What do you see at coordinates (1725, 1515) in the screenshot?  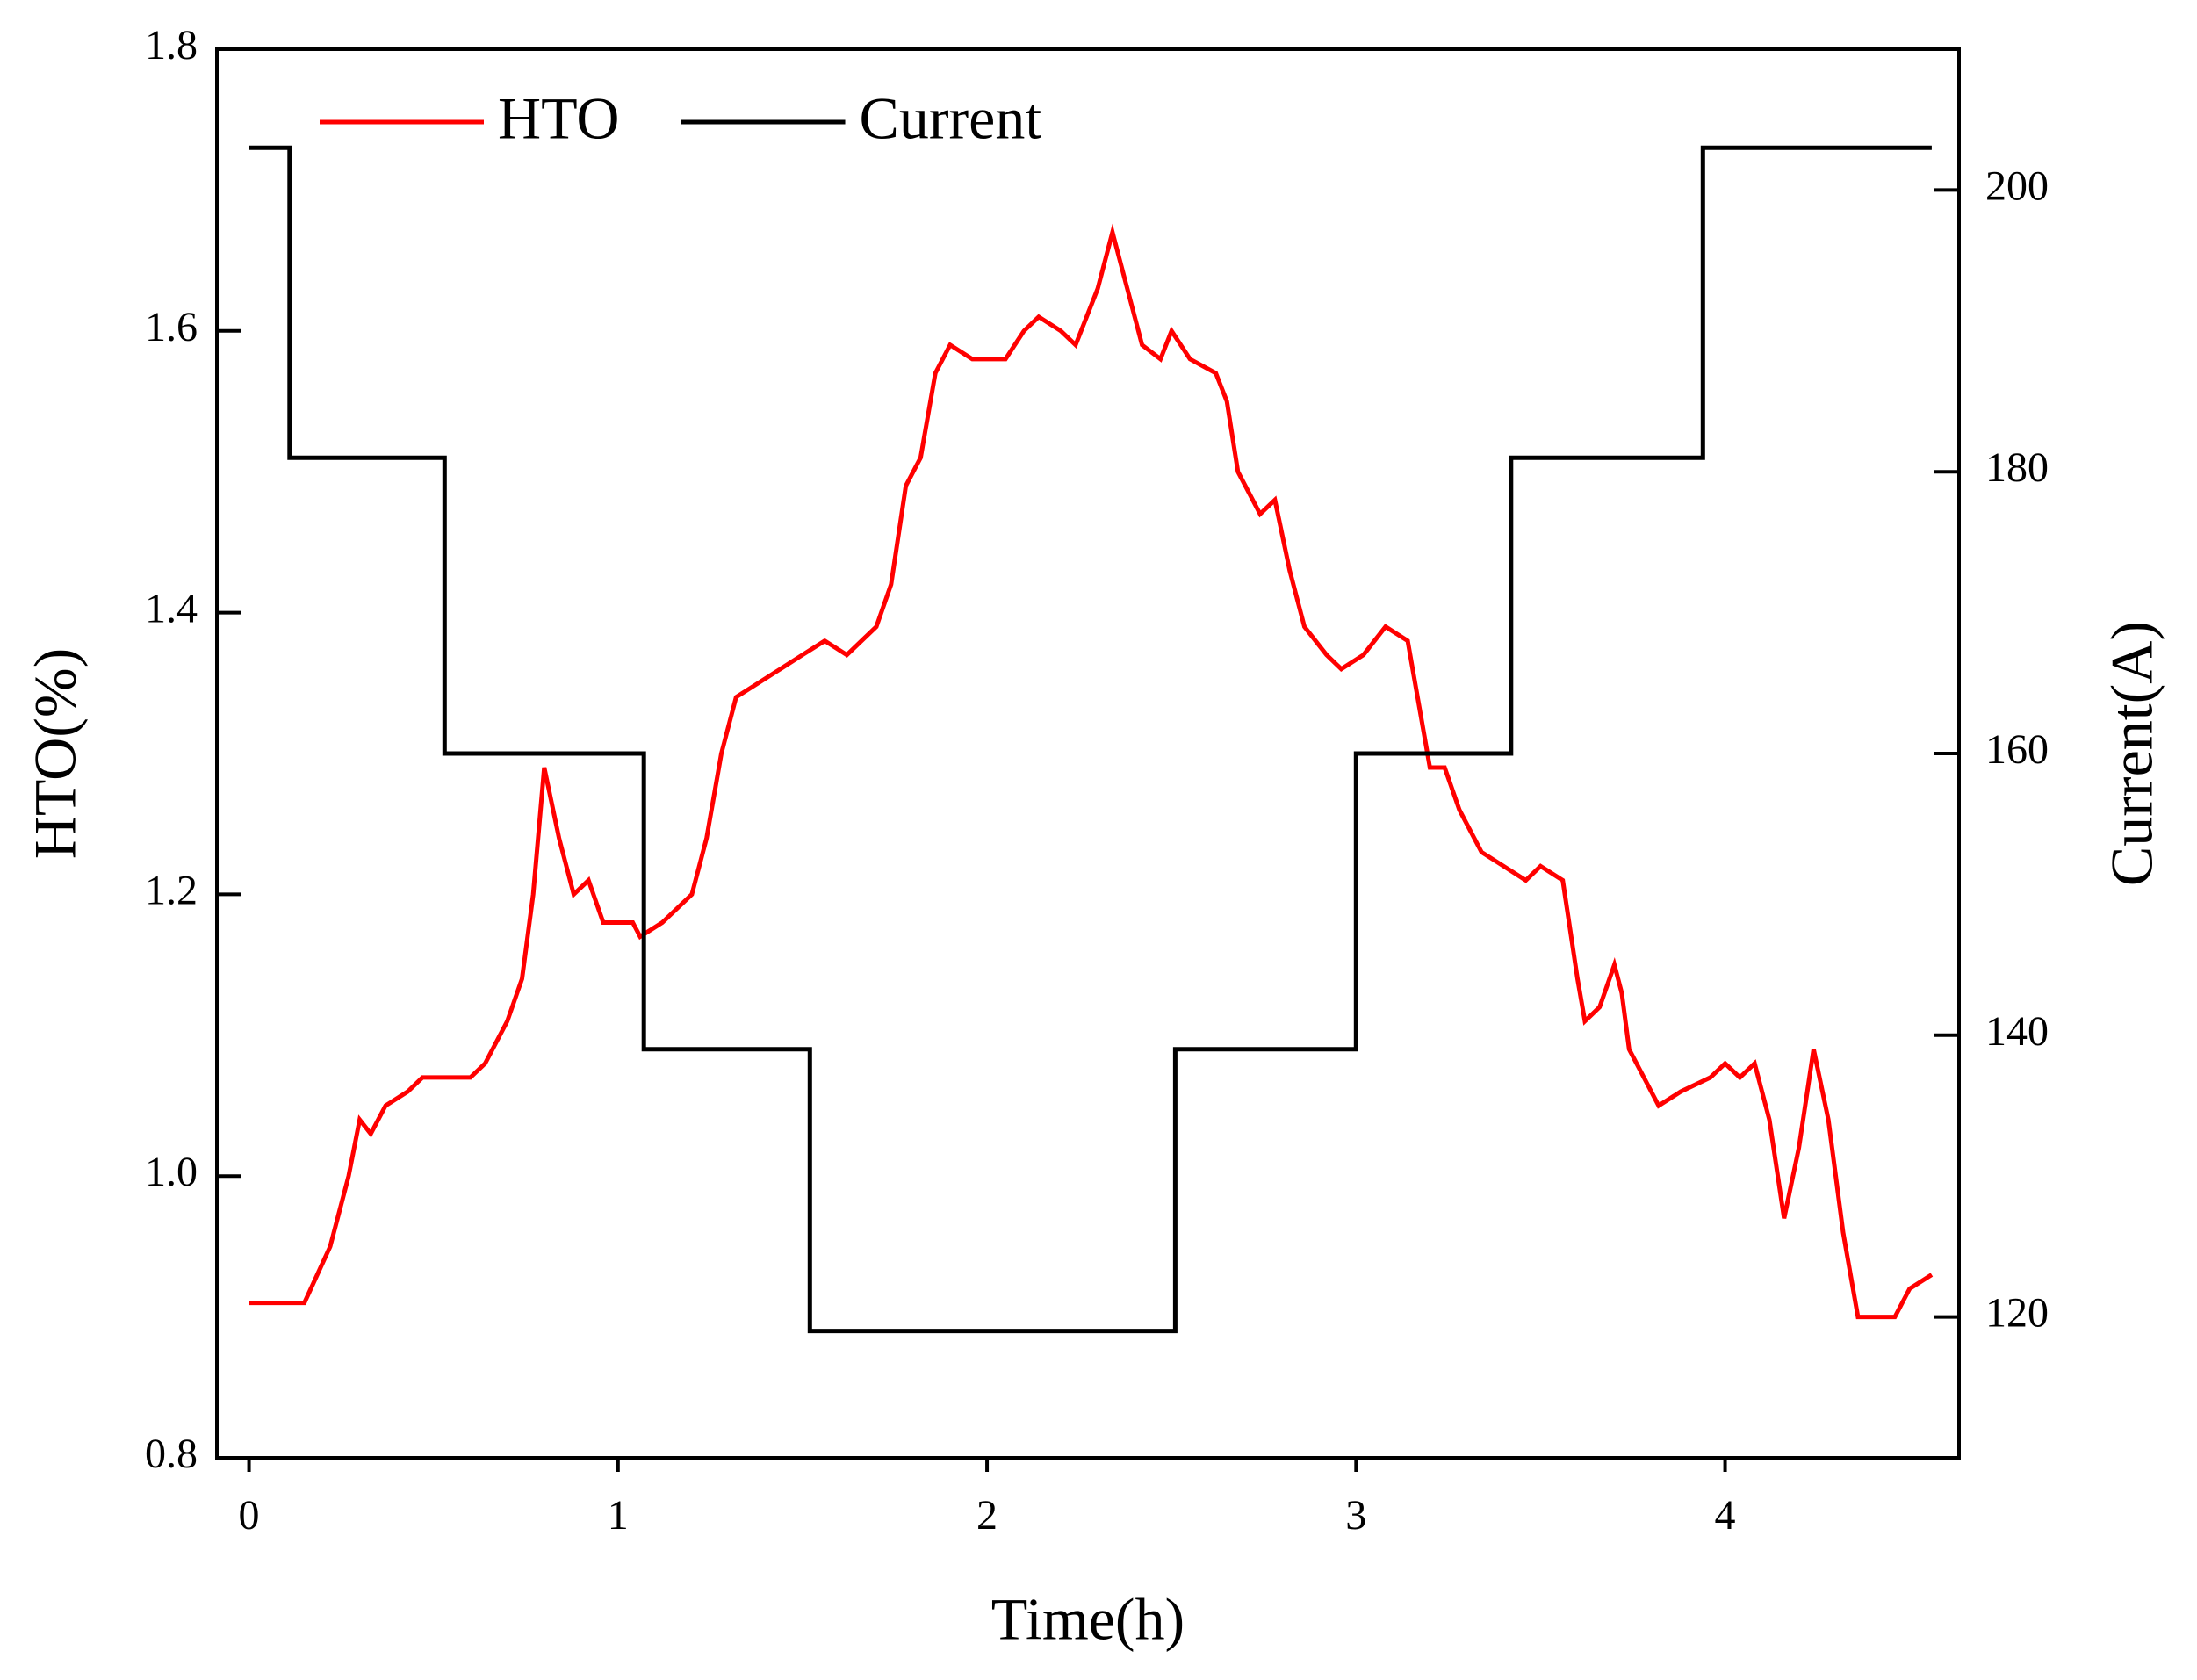 I see `x-tick-label: 4` at bounding box center [1725, 1515].